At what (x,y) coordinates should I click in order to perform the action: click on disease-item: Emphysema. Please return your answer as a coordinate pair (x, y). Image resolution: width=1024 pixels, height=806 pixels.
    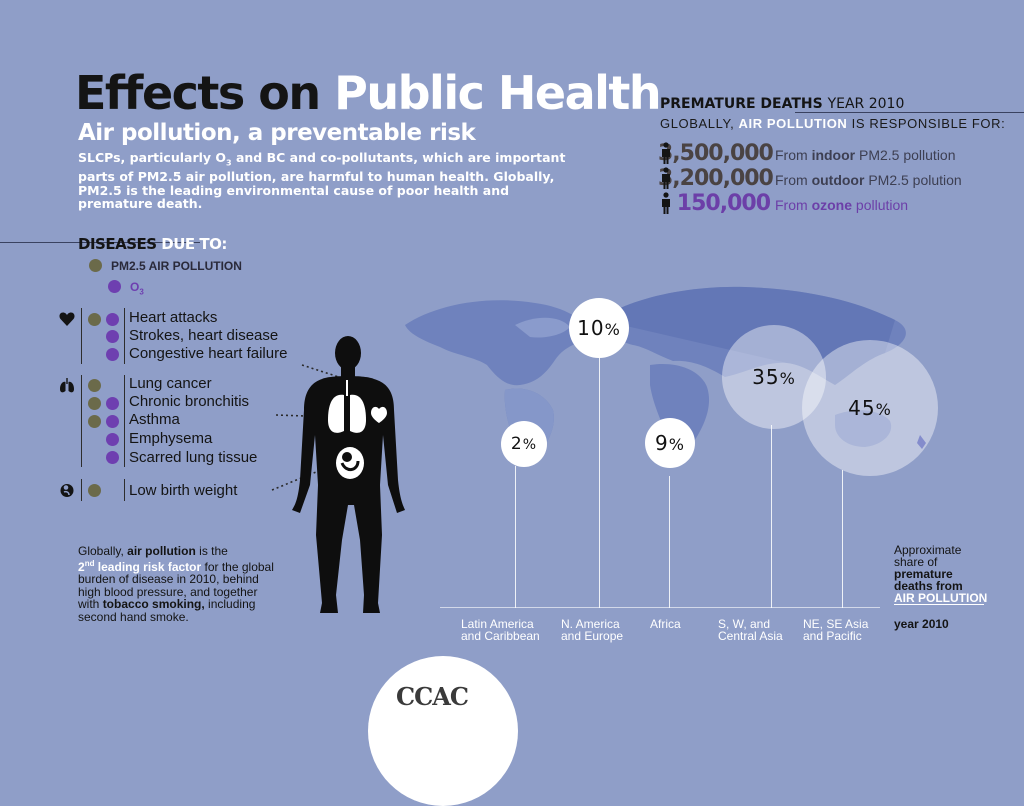
    Looking at the image, I should click on (171, 438).